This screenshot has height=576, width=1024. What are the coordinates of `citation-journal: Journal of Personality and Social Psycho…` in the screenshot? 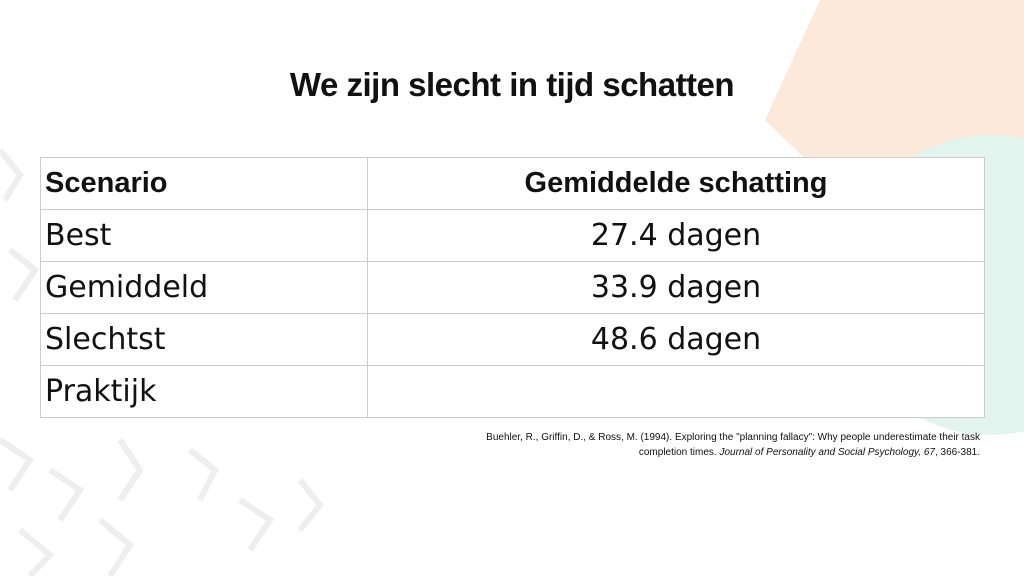 It's located at (827, 452).